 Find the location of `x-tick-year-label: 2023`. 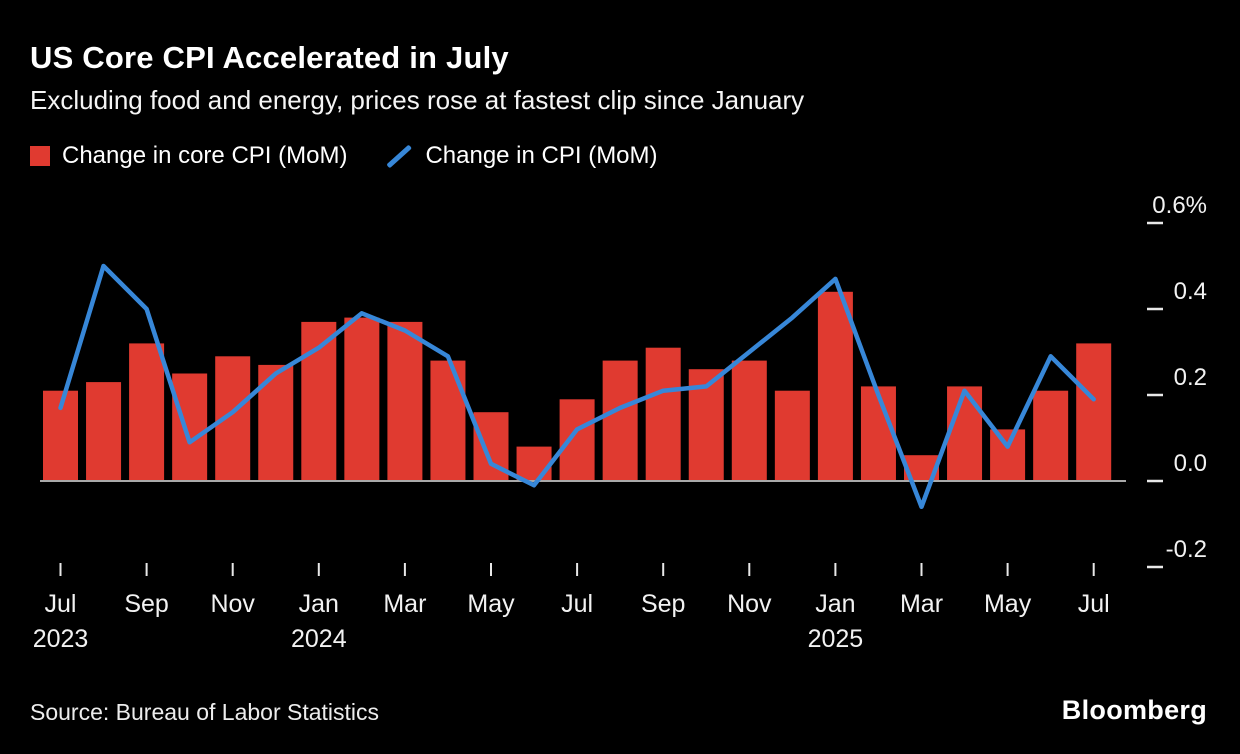

x-tick-year-label: 2023 is located at coordinates (61, 639).